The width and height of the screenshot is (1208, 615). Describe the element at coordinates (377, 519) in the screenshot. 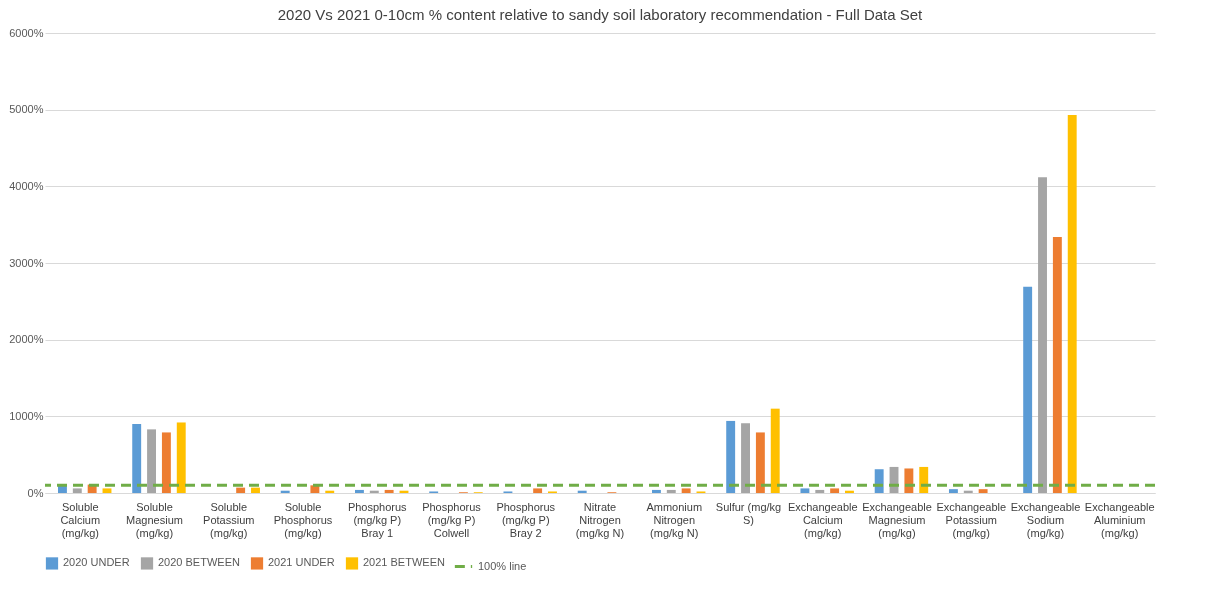

I see `x-tick-label: Phosphorus (mg/kg P) Bray 1` at that location.